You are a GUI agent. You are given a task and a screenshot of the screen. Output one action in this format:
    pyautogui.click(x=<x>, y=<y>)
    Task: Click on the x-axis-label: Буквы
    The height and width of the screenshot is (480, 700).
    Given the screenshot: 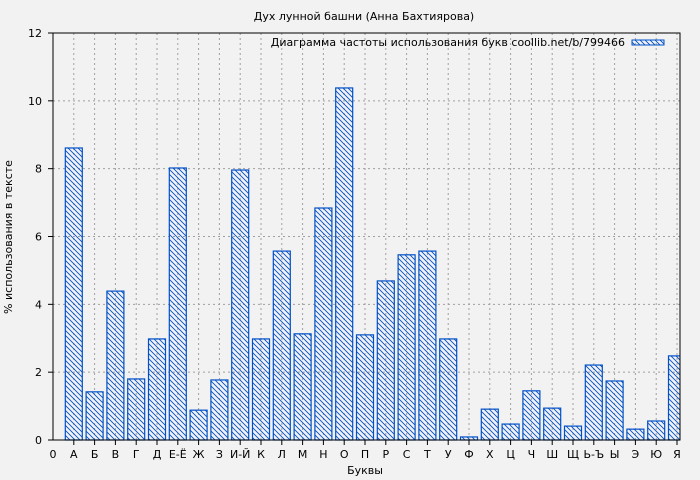 What is the action you would take?
    pyautogui.click(x=365, y=470)
    